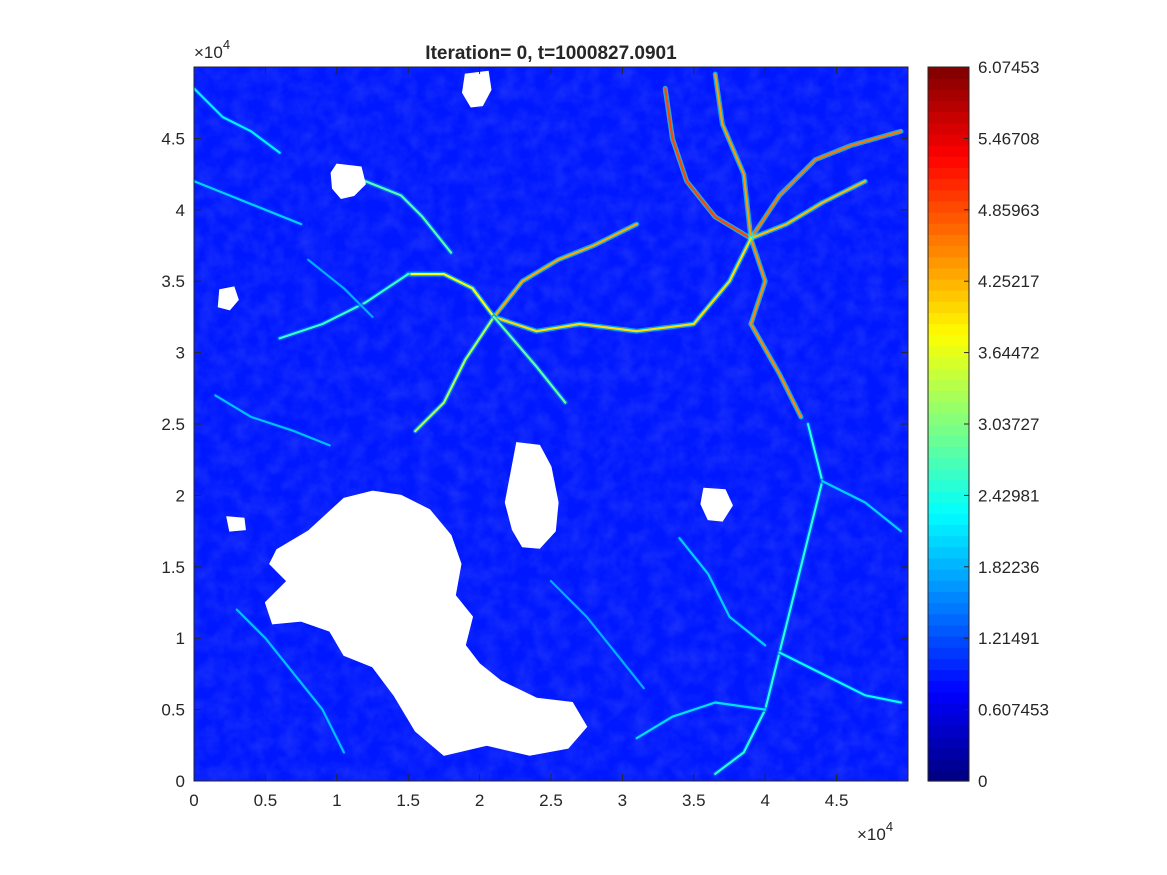  I want to click on colorbar-gradient, so click(948, 424).